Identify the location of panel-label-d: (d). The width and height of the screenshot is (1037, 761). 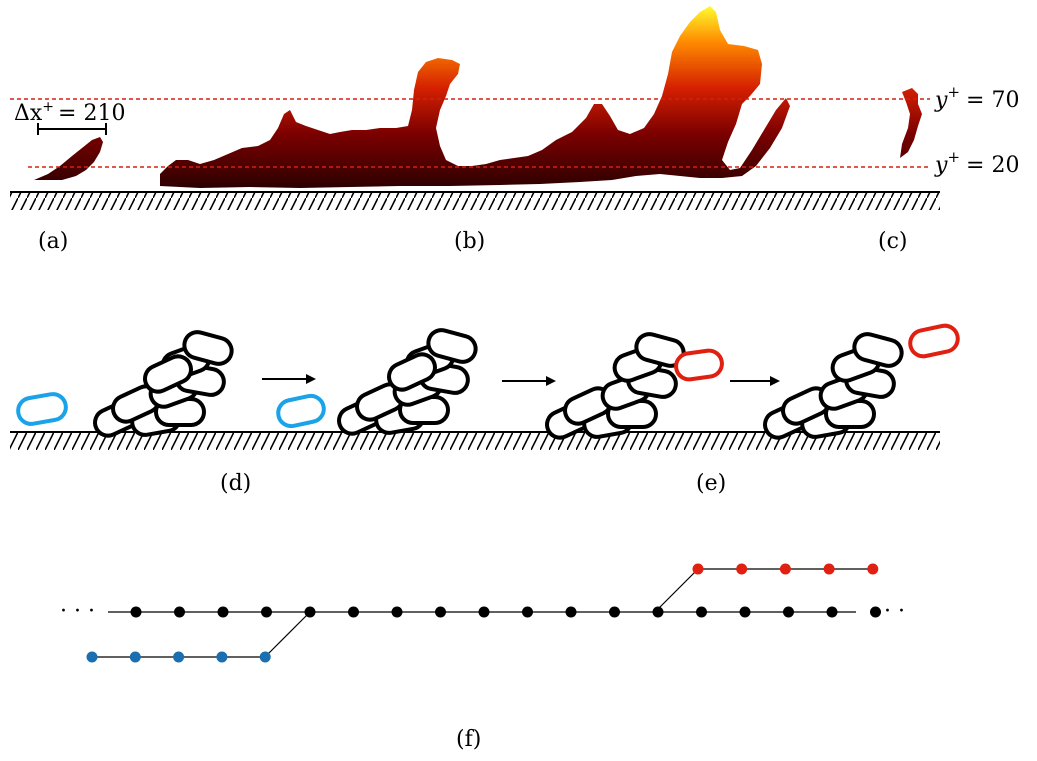
(235, 483).